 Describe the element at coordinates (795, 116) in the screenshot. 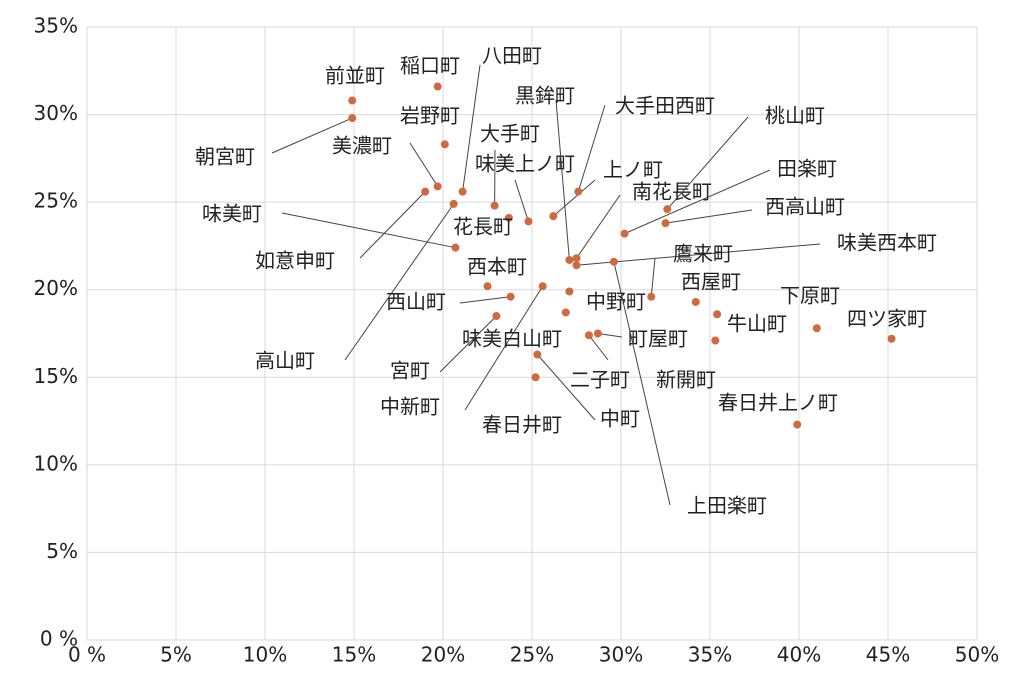

I see `point-label: 桃山町` at that location.